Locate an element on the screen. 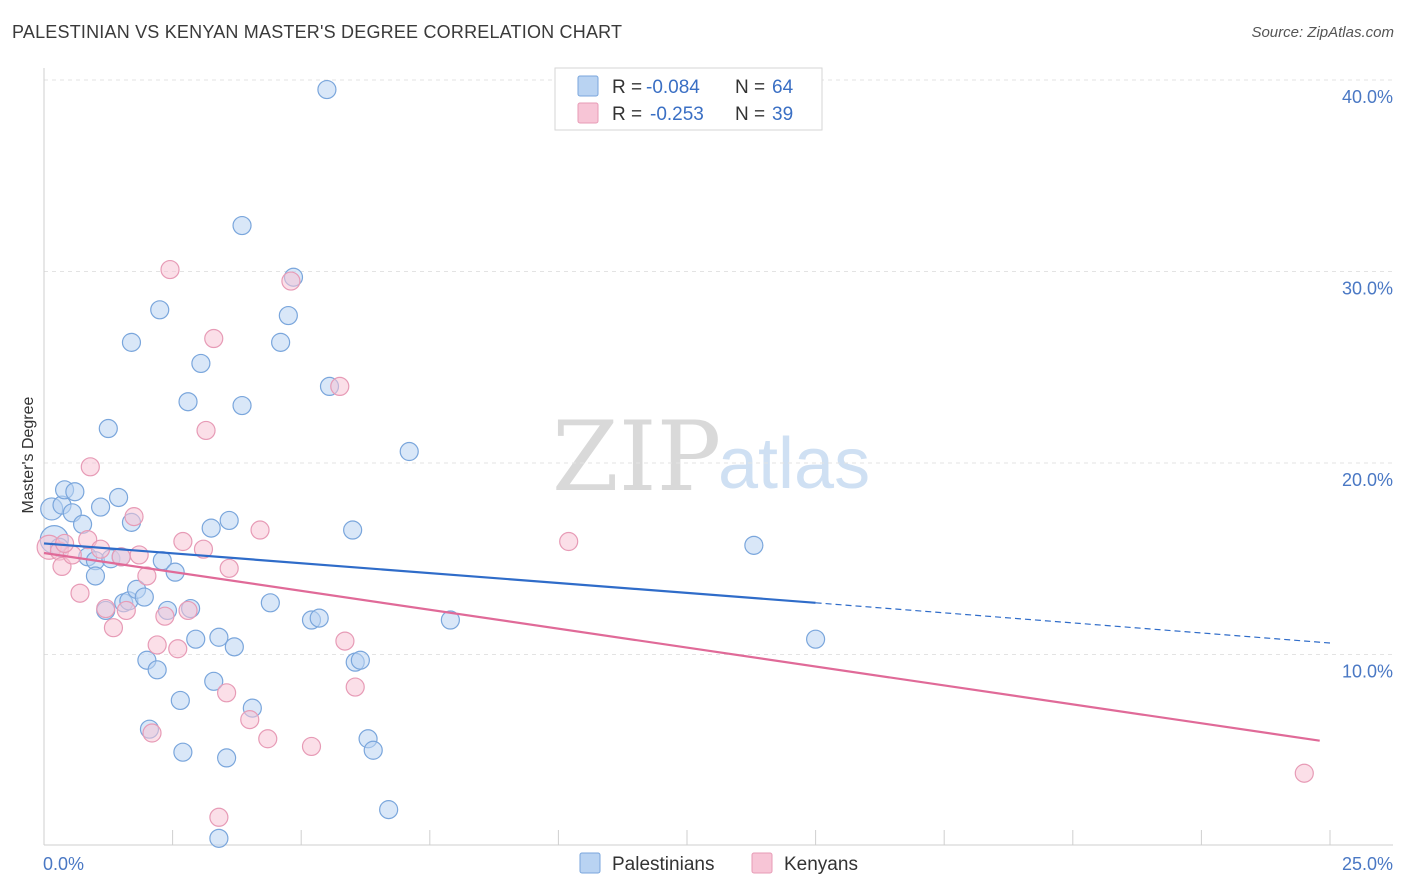 This screenshot has height=892, width=1406. bottom-legend-palestinians: Palestinians is located at coordinates (663, 864).